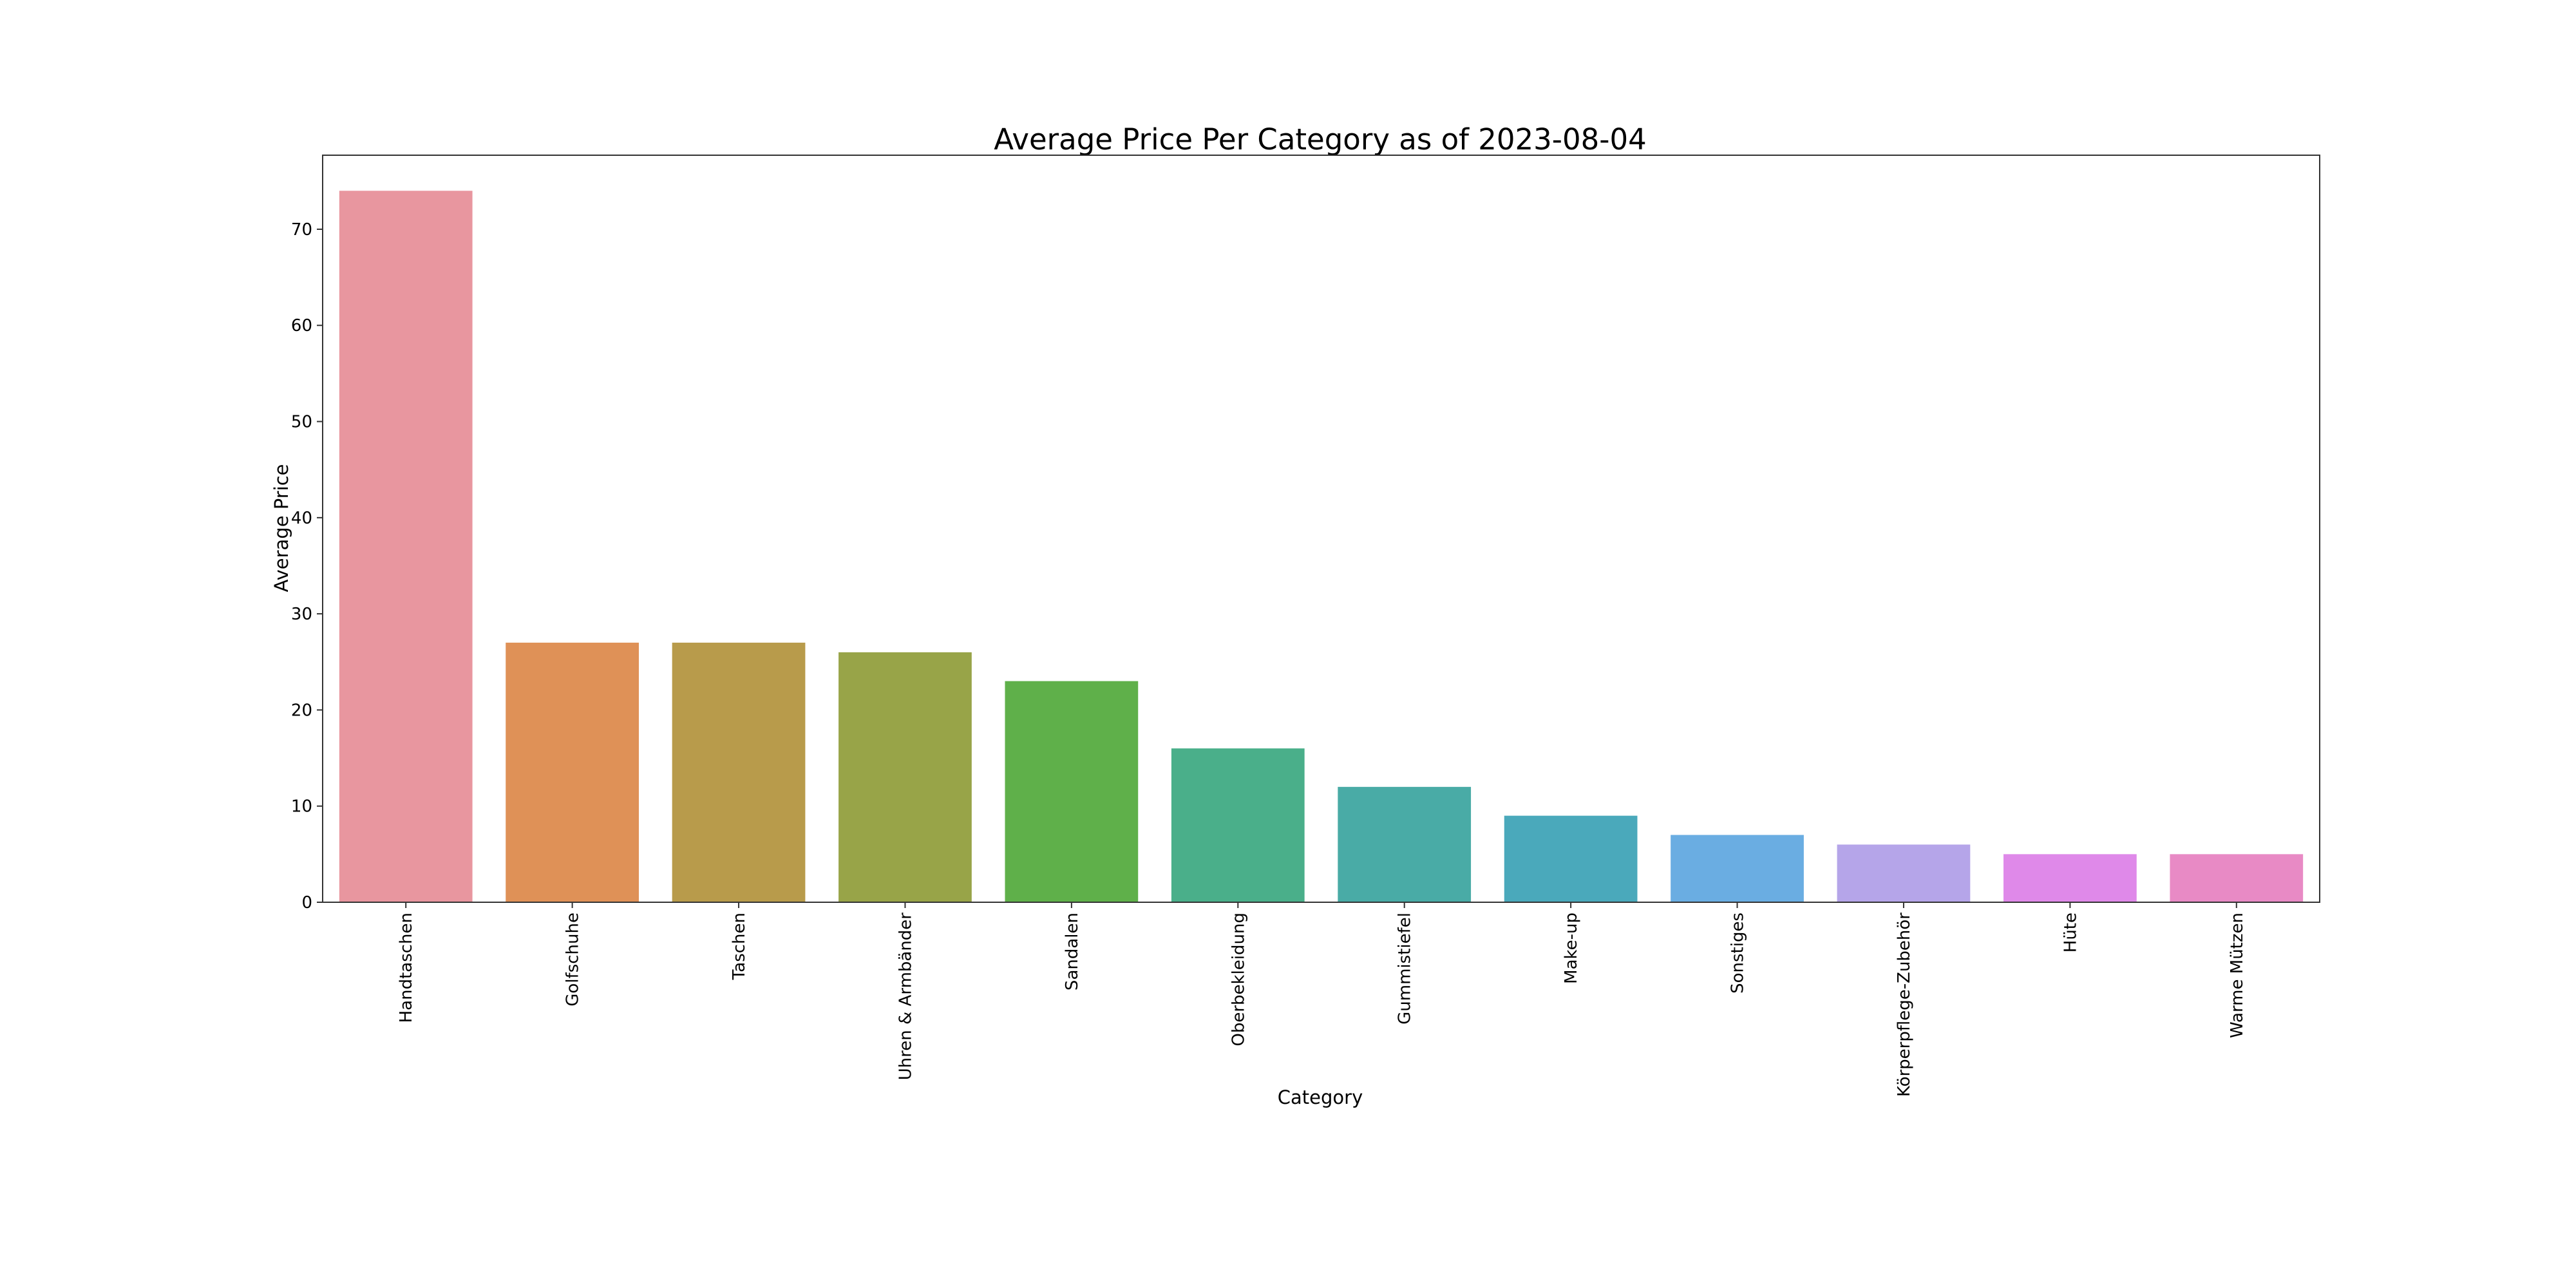 The height and width of the screenshot is (1288, 2576). Describe the element at coordinates (2070, 933) in the screenshot. I see `x-tick-label: Hüte` at that location.